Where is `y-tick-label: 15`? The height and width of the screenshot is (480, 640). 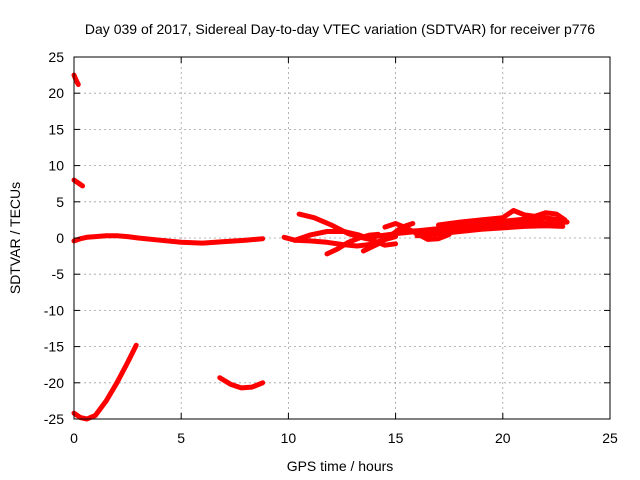
y-tick-label: 15 is located at coordinates (56, 129).